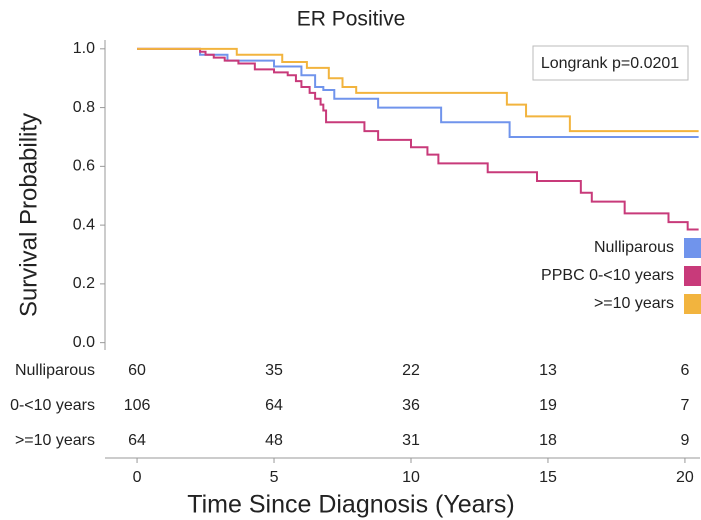 The height and width of the screenshot is (520, 701). I want to click on y-tick-label: 0.6, so click(84, 166).